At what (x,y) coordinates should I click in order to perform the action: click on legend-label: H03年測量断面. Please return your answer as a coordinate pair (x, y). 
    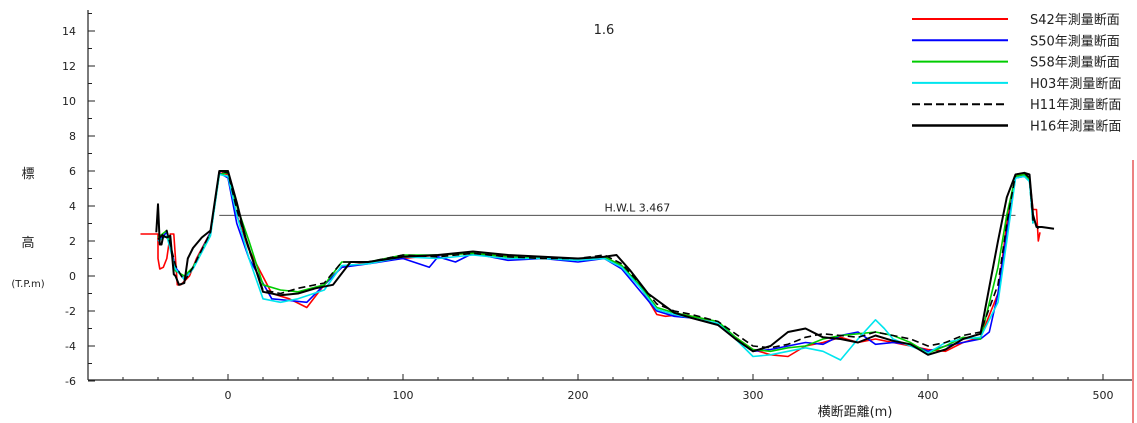
    Looking at the image, I should click on (1075, 84).